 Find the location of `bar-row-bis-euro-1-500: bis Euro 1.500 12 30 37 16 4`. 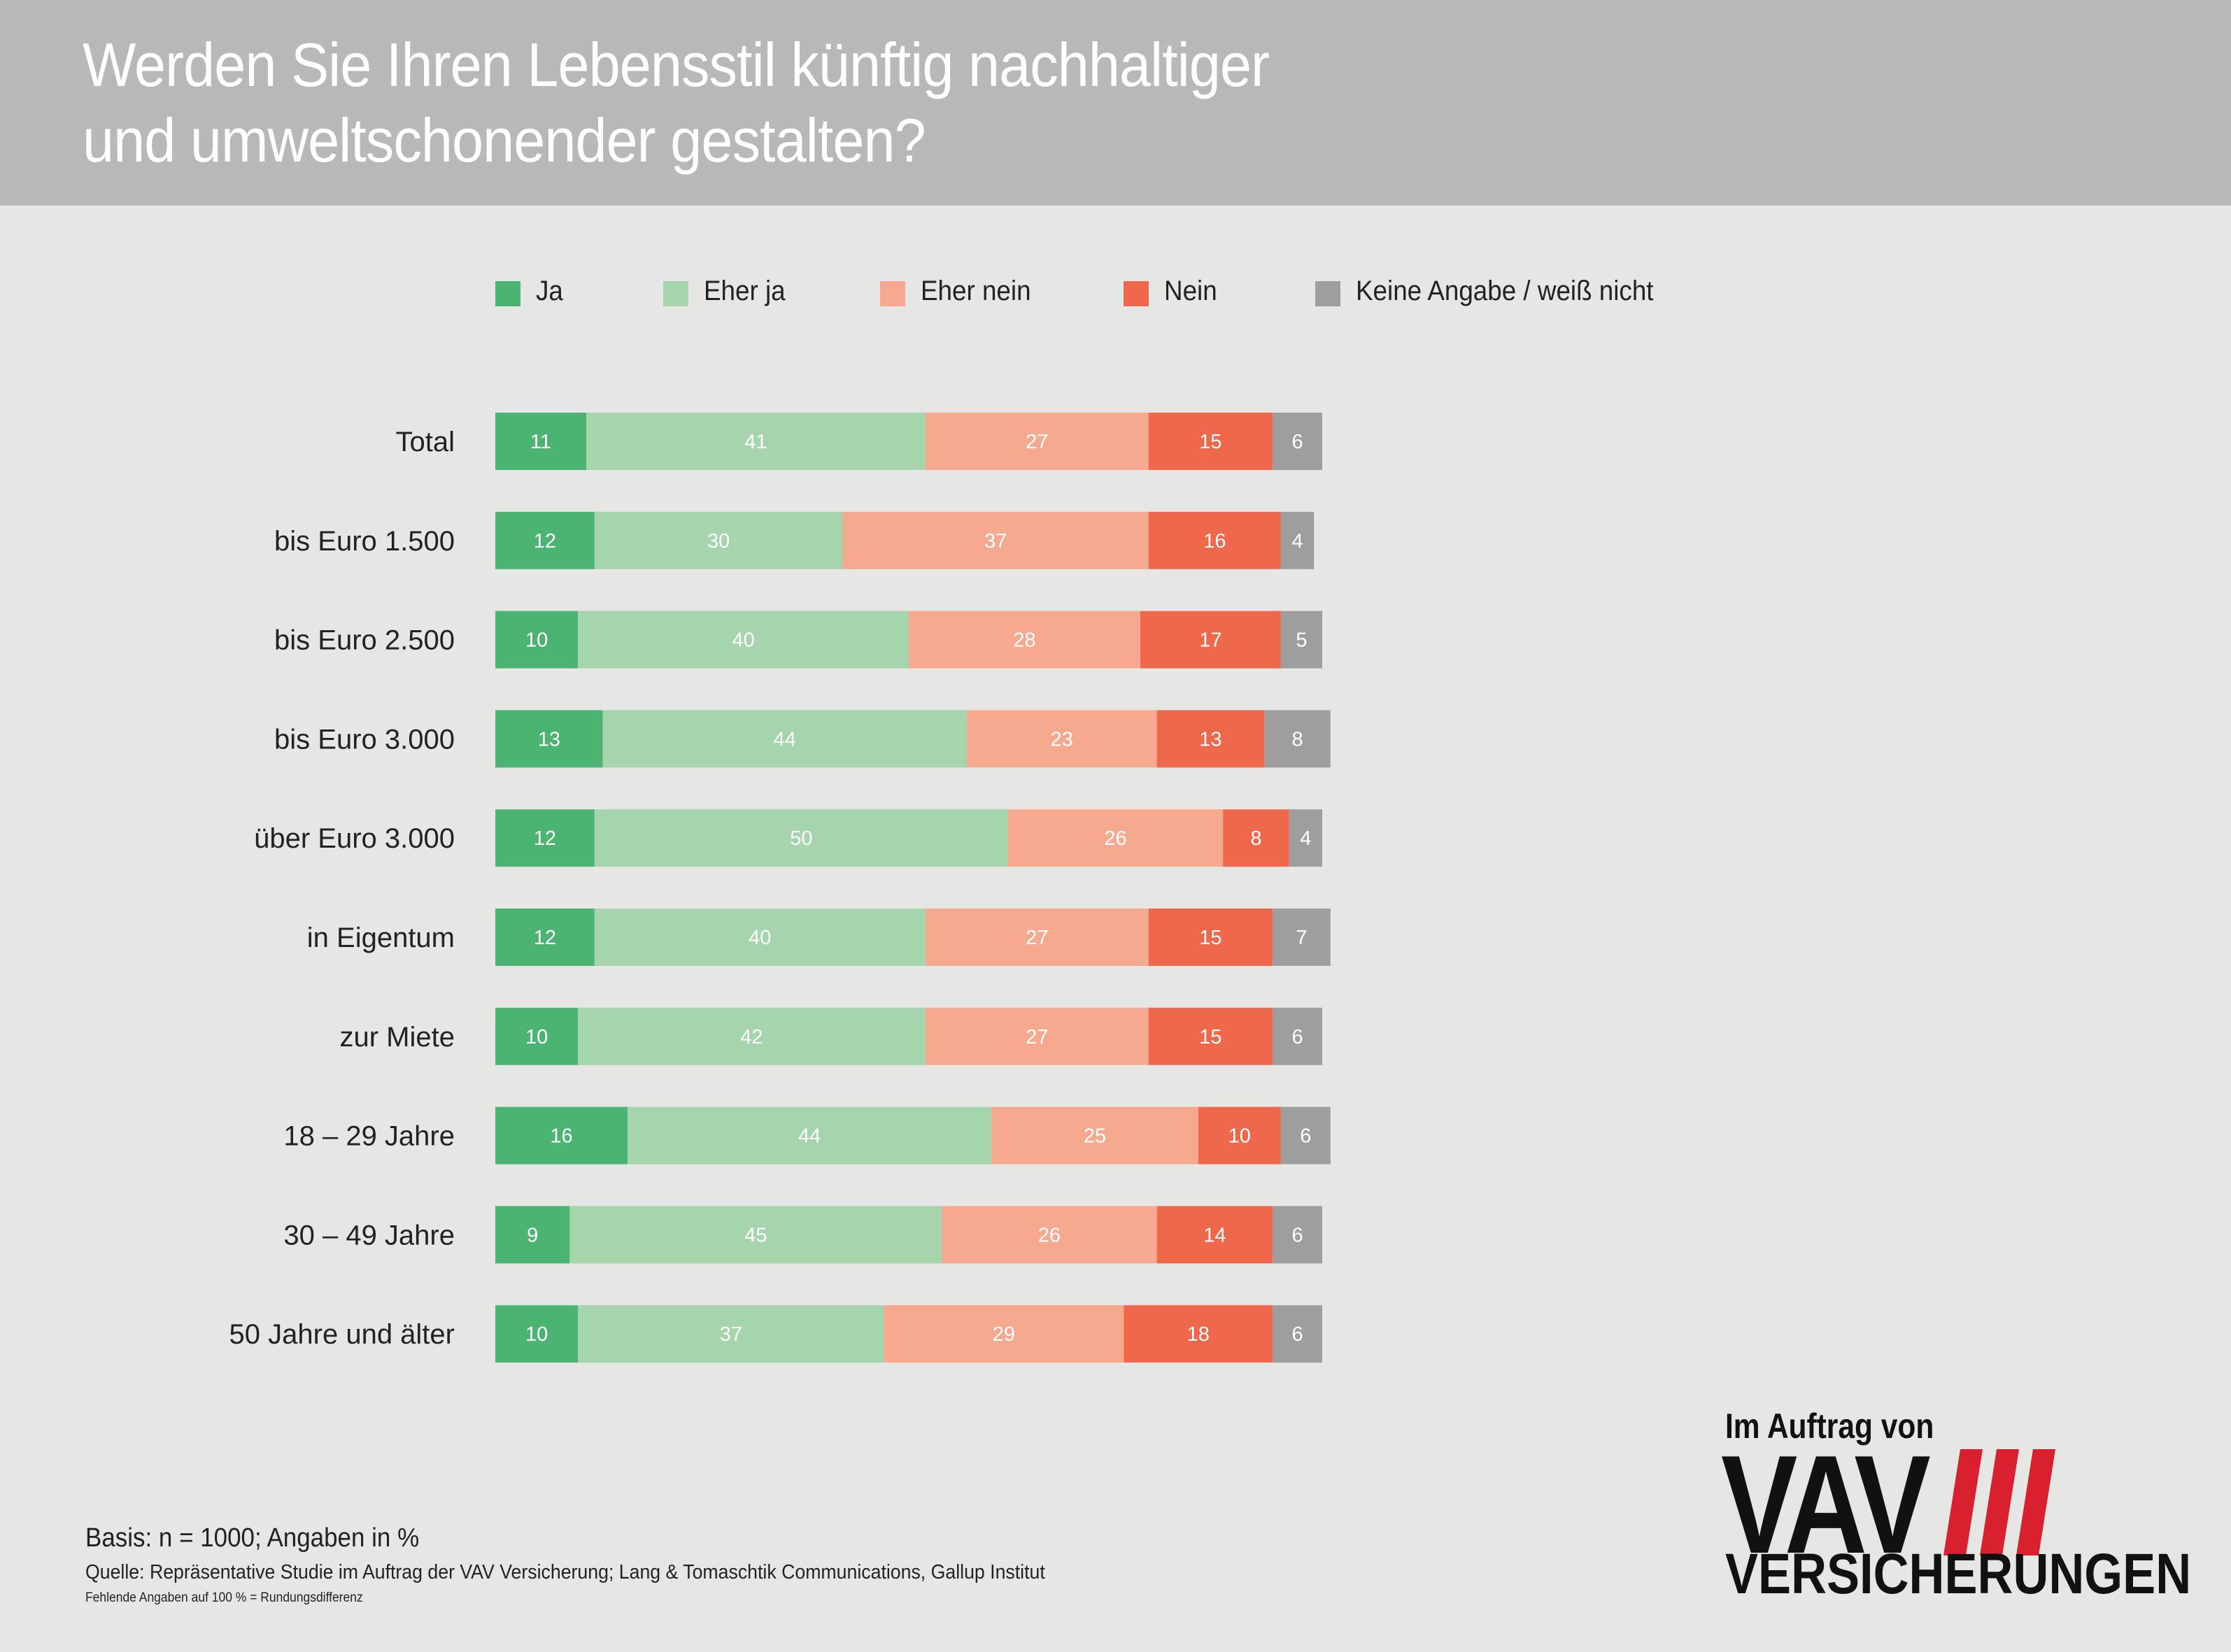

bar-row-bis-euro-1-500: bis Euro 1.500 12 30 37 16 4 is located at coordinates (794, 540).